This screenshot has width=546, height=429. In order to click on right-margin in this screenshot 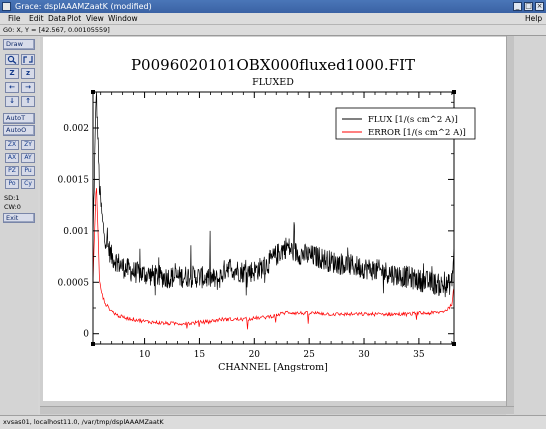, I will do `click(530, 225)`.